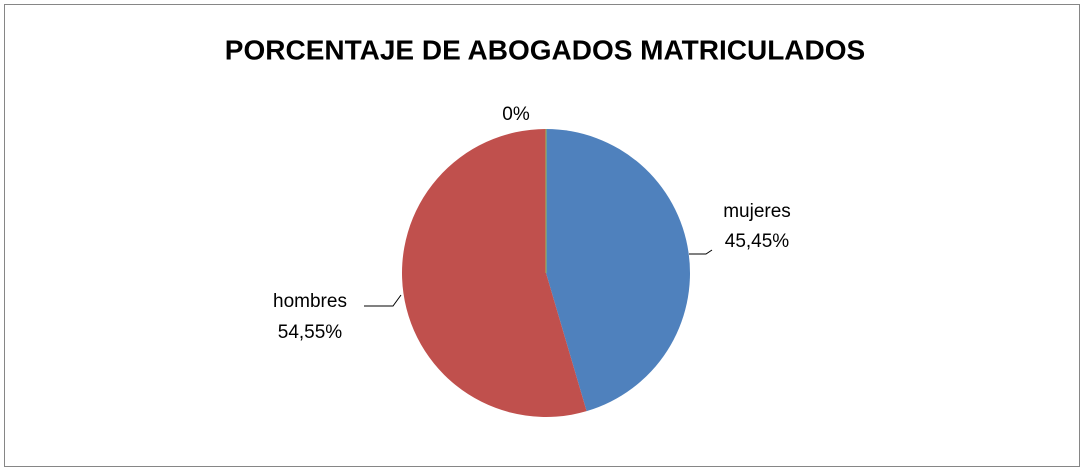  I want to click on chart-title: PORCENTAJE DE ABOGADOS MATRICULADOS, so click(545, 49).